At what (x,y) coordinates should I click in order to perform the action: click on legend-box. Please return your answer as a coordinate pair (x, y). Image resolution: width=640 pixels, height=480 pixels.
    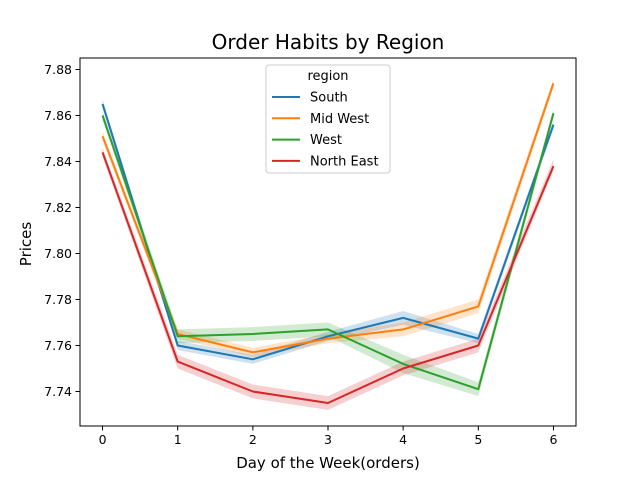
    Looking at the image, I should click on (328, 119).